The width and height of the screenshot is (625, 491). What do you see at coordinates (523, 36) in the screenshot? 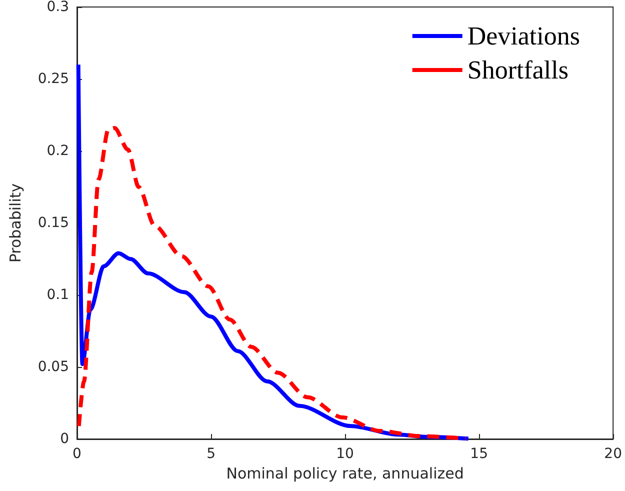
I see `legend-label: Deviations` at bounding box center [523, 36].